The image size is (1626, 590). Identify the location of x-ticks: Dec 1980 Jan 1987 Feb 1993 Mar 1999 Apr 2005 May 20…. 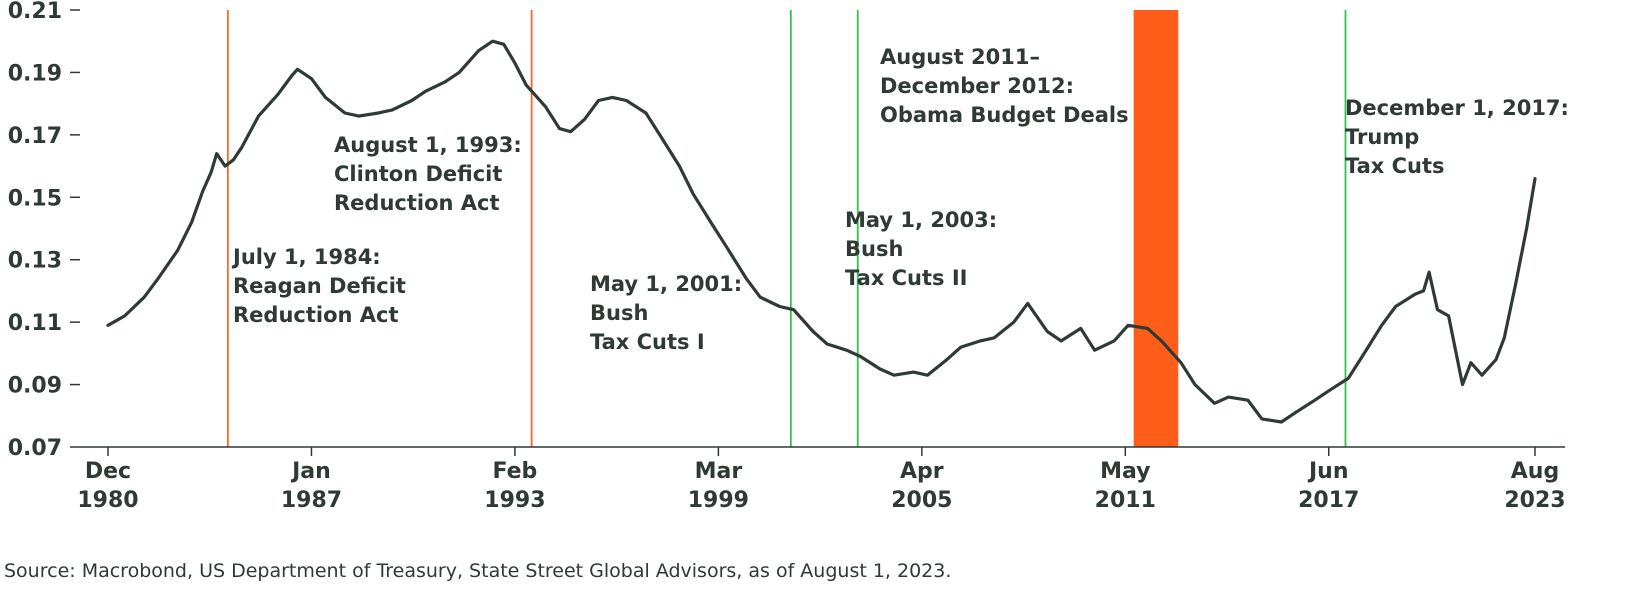
(821, 480).